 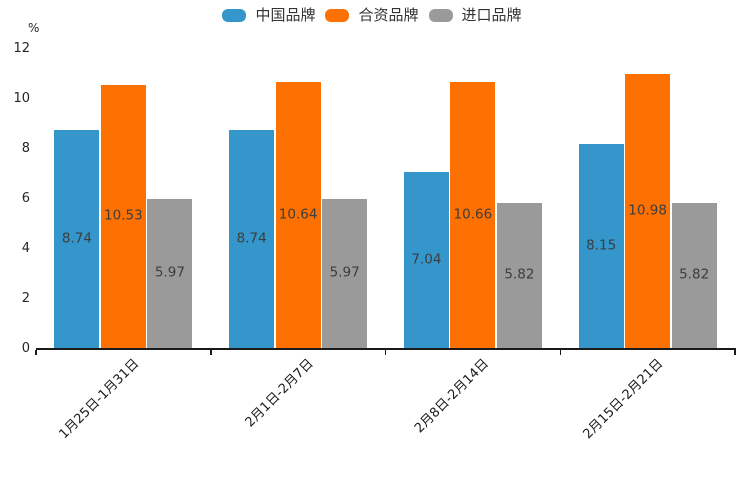 I want to click on bar-进口品牌-2, so click(x=345, y=273).